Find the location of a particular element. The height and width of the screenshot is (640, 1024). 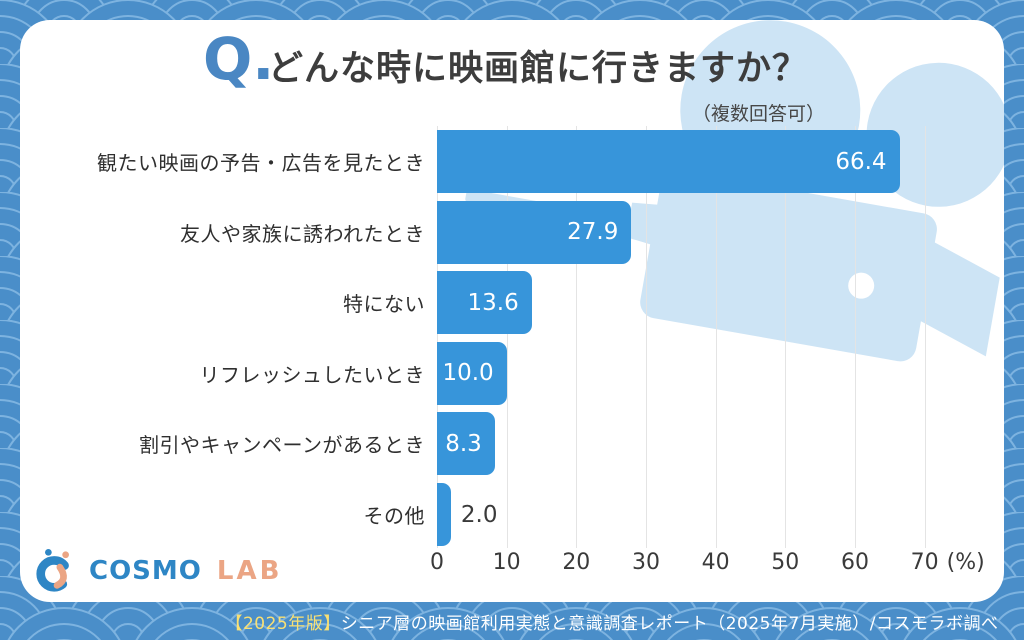

bar: 10.0 is located at coordinates (472, 373).